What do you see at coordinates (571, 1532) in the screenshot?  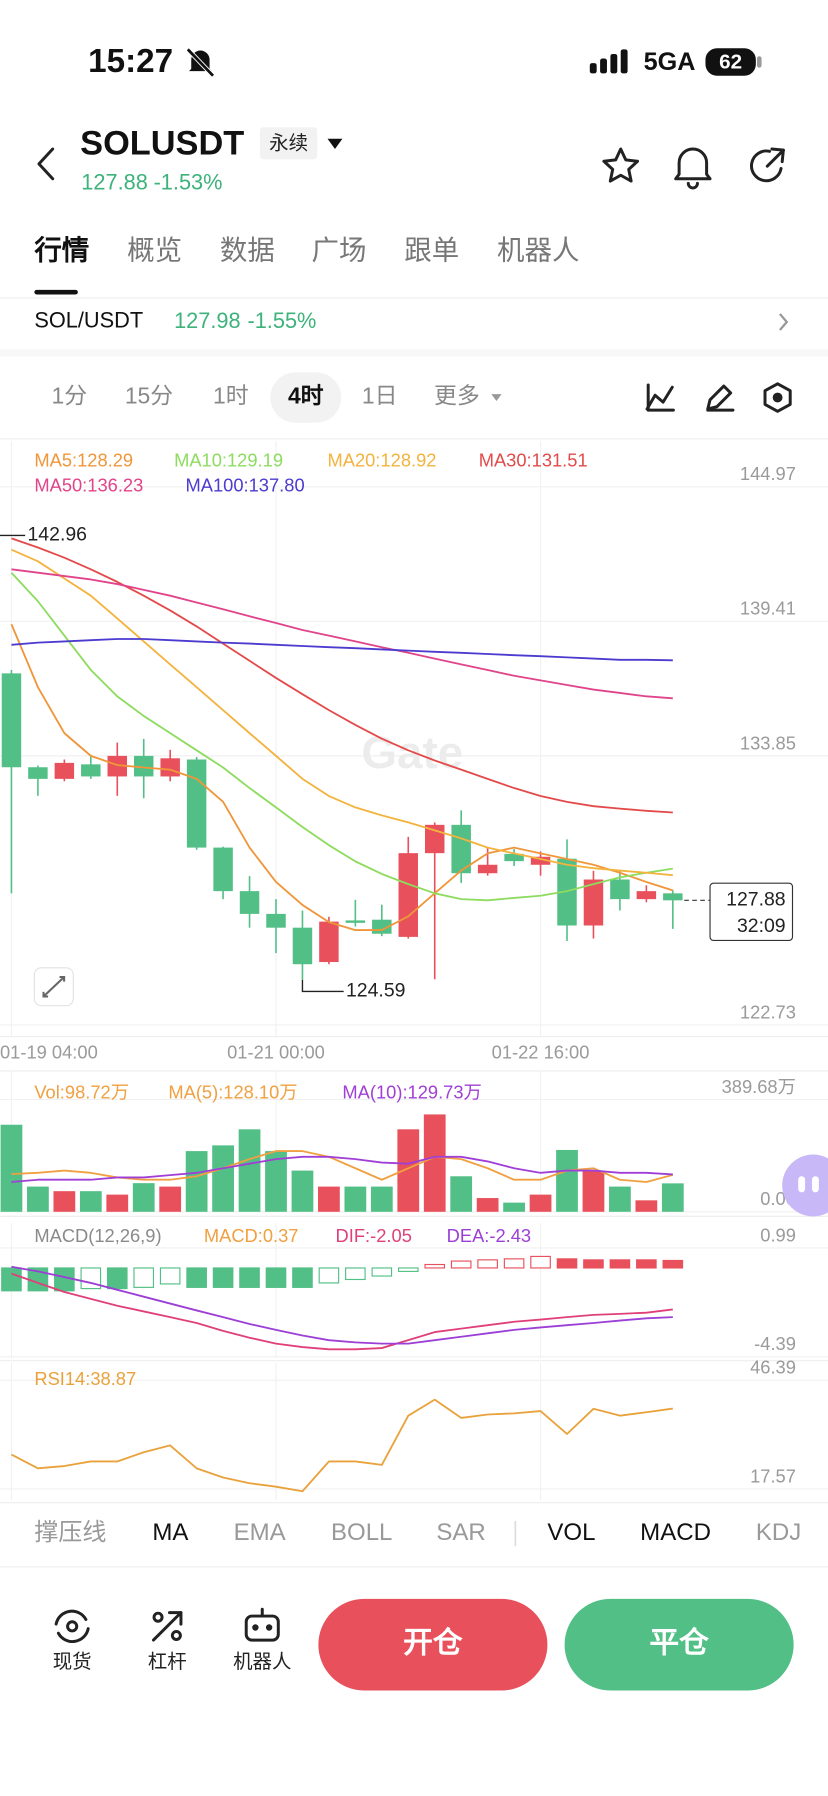 I see `indicator-tab: VOL` at bounding box center [571, 1532].